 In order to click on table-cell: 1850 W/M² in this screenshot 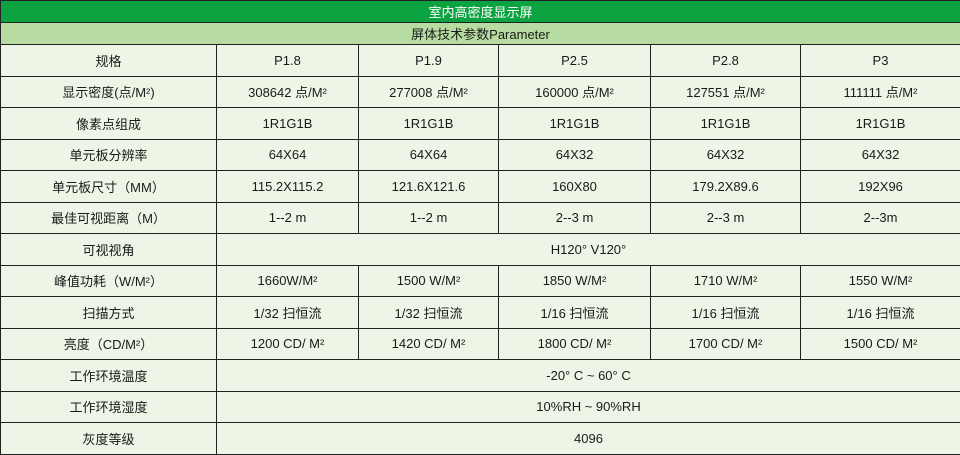, I will do `click(575, 281)`.